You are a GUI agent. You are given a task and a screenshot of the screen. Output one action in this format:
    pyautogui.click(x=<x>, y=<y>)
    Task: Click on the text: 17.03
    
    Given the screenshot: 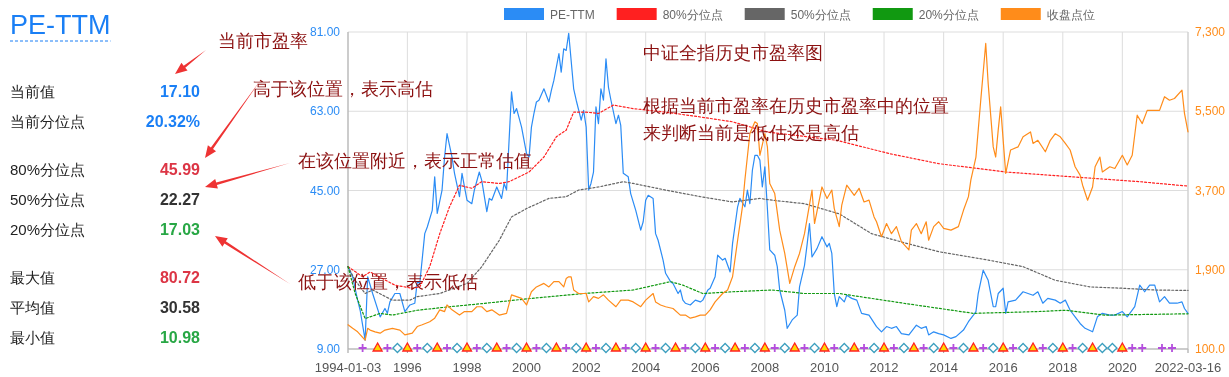 What is the action you would take?
    pyautogui.click(x=179, y=229)
    